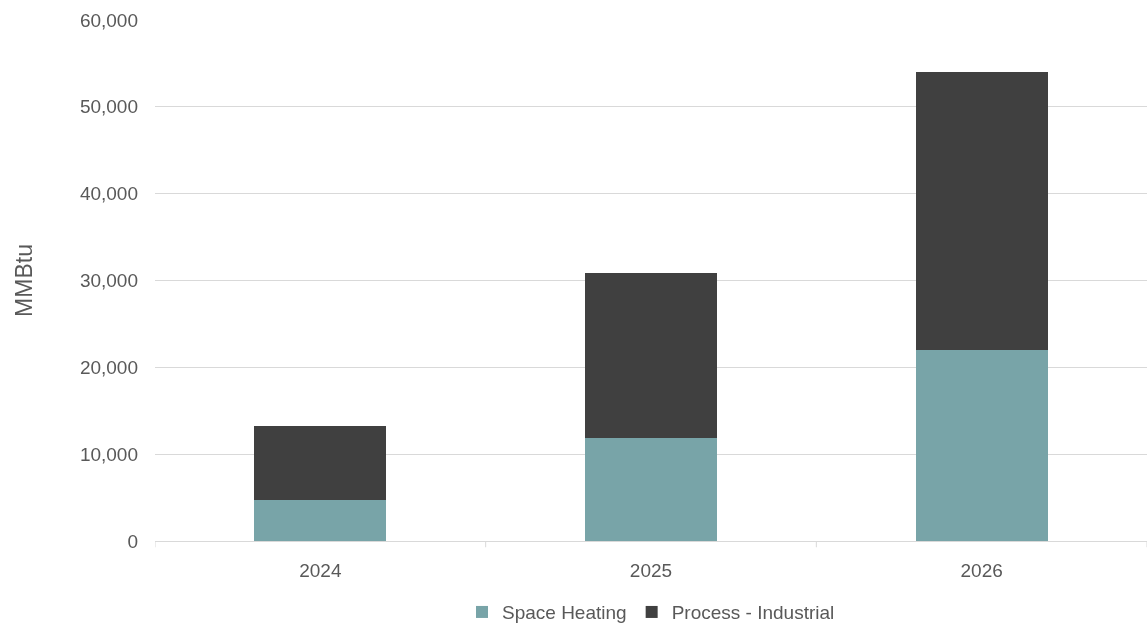 This screenshot has width=1147, height=639. Describe the element at coordinates (564, 613) in the screenshot. I see `legend-label: Space Heating` at that location.